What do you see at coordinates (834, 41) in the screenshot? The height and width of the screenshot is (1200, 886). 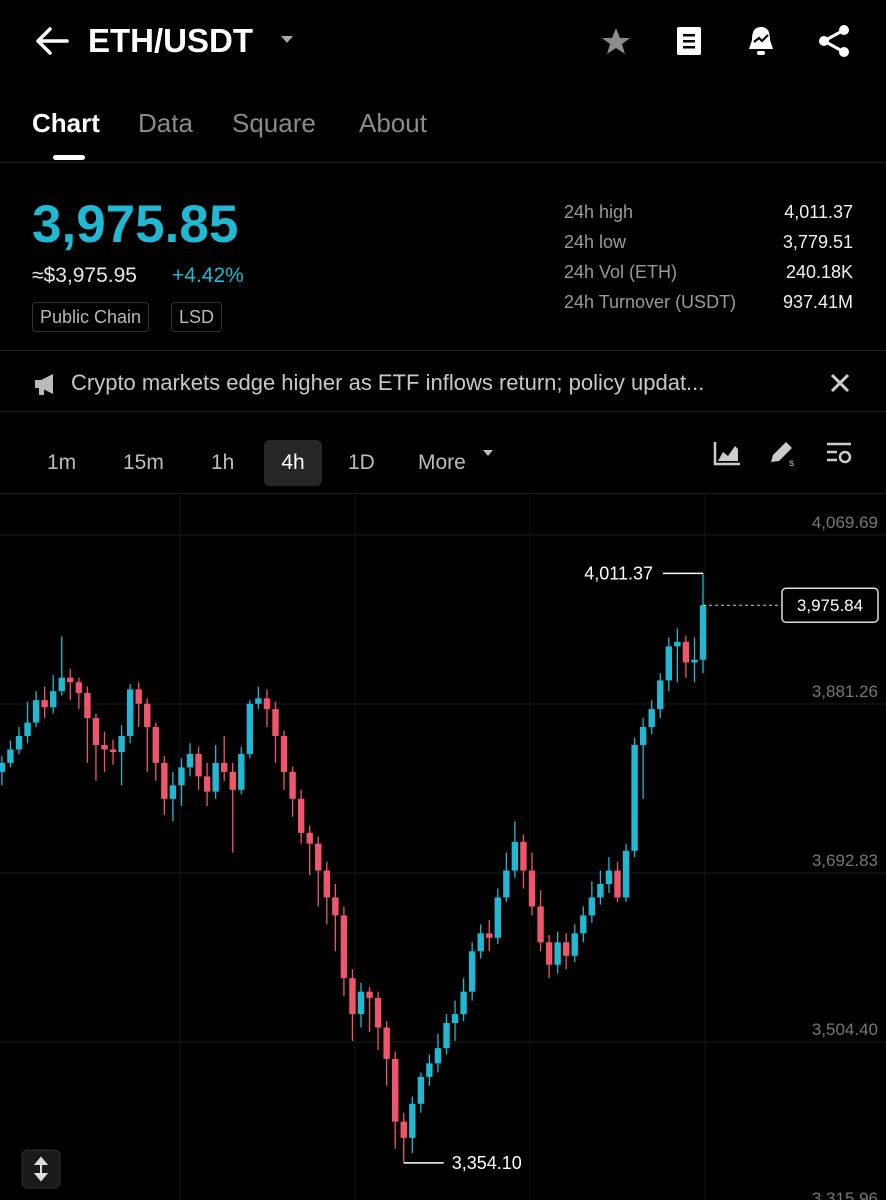 I see `share-icon` at bounding box center [834, 41].